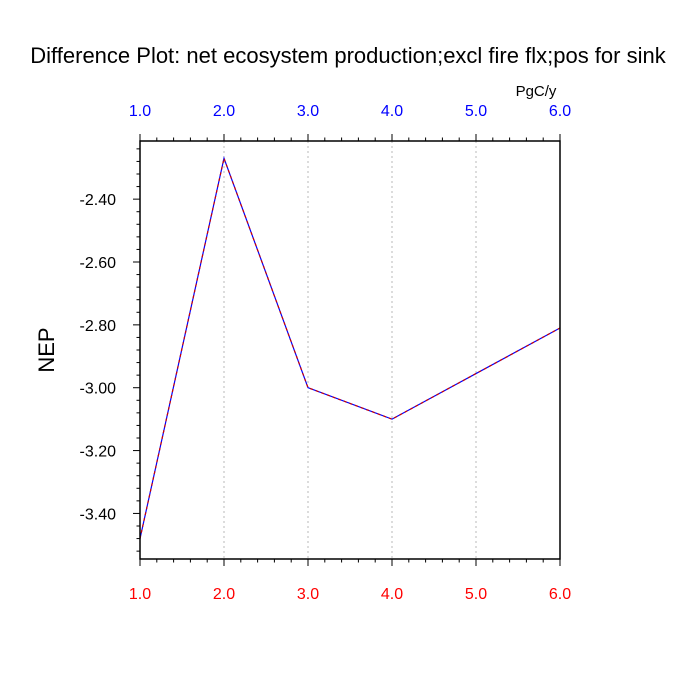  I want to click on y-tick-label: -3.00, so click(98, 389).